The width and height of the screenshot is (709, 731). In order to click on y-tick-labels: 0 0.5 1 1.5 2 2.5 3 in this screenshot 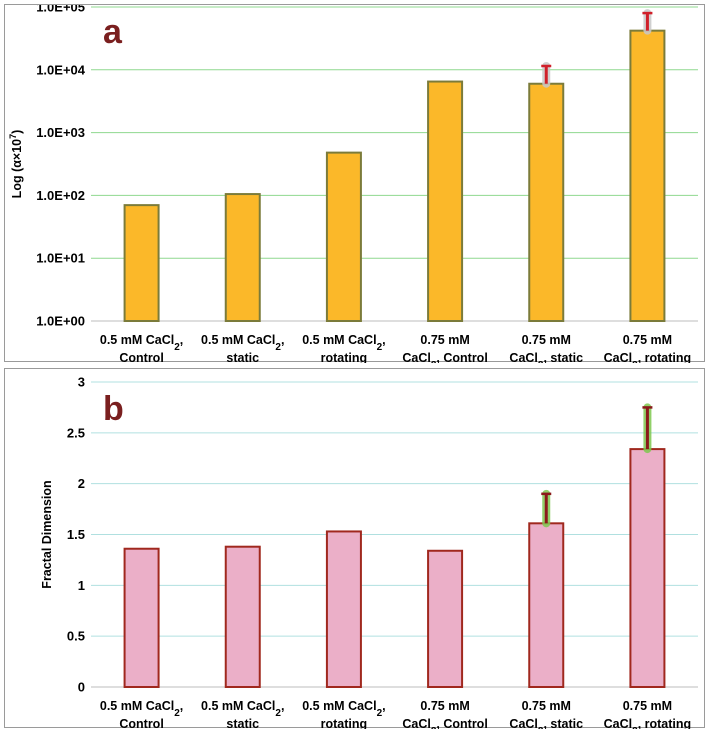, I will do `click(76, 535)`.